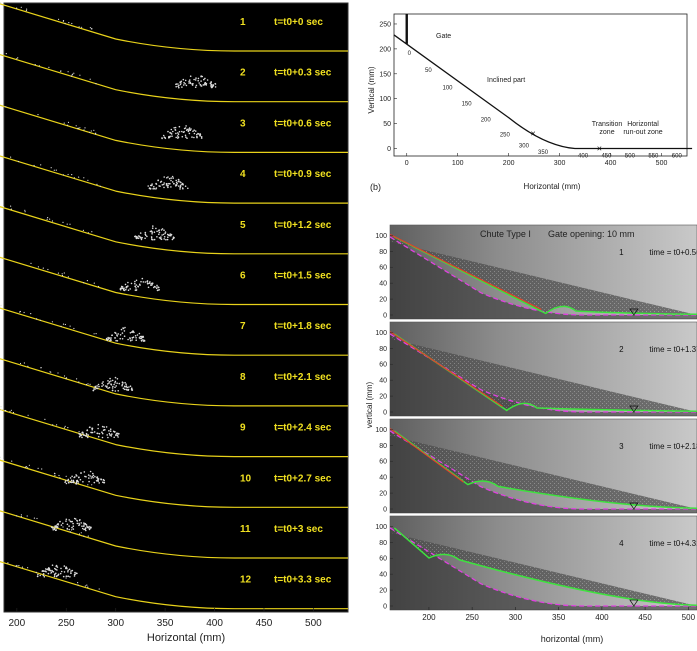 The image size is (697, 651). Describe the element at coordinates (543, 153) in the screenshot. I see `distance-mark: 350` at that location.